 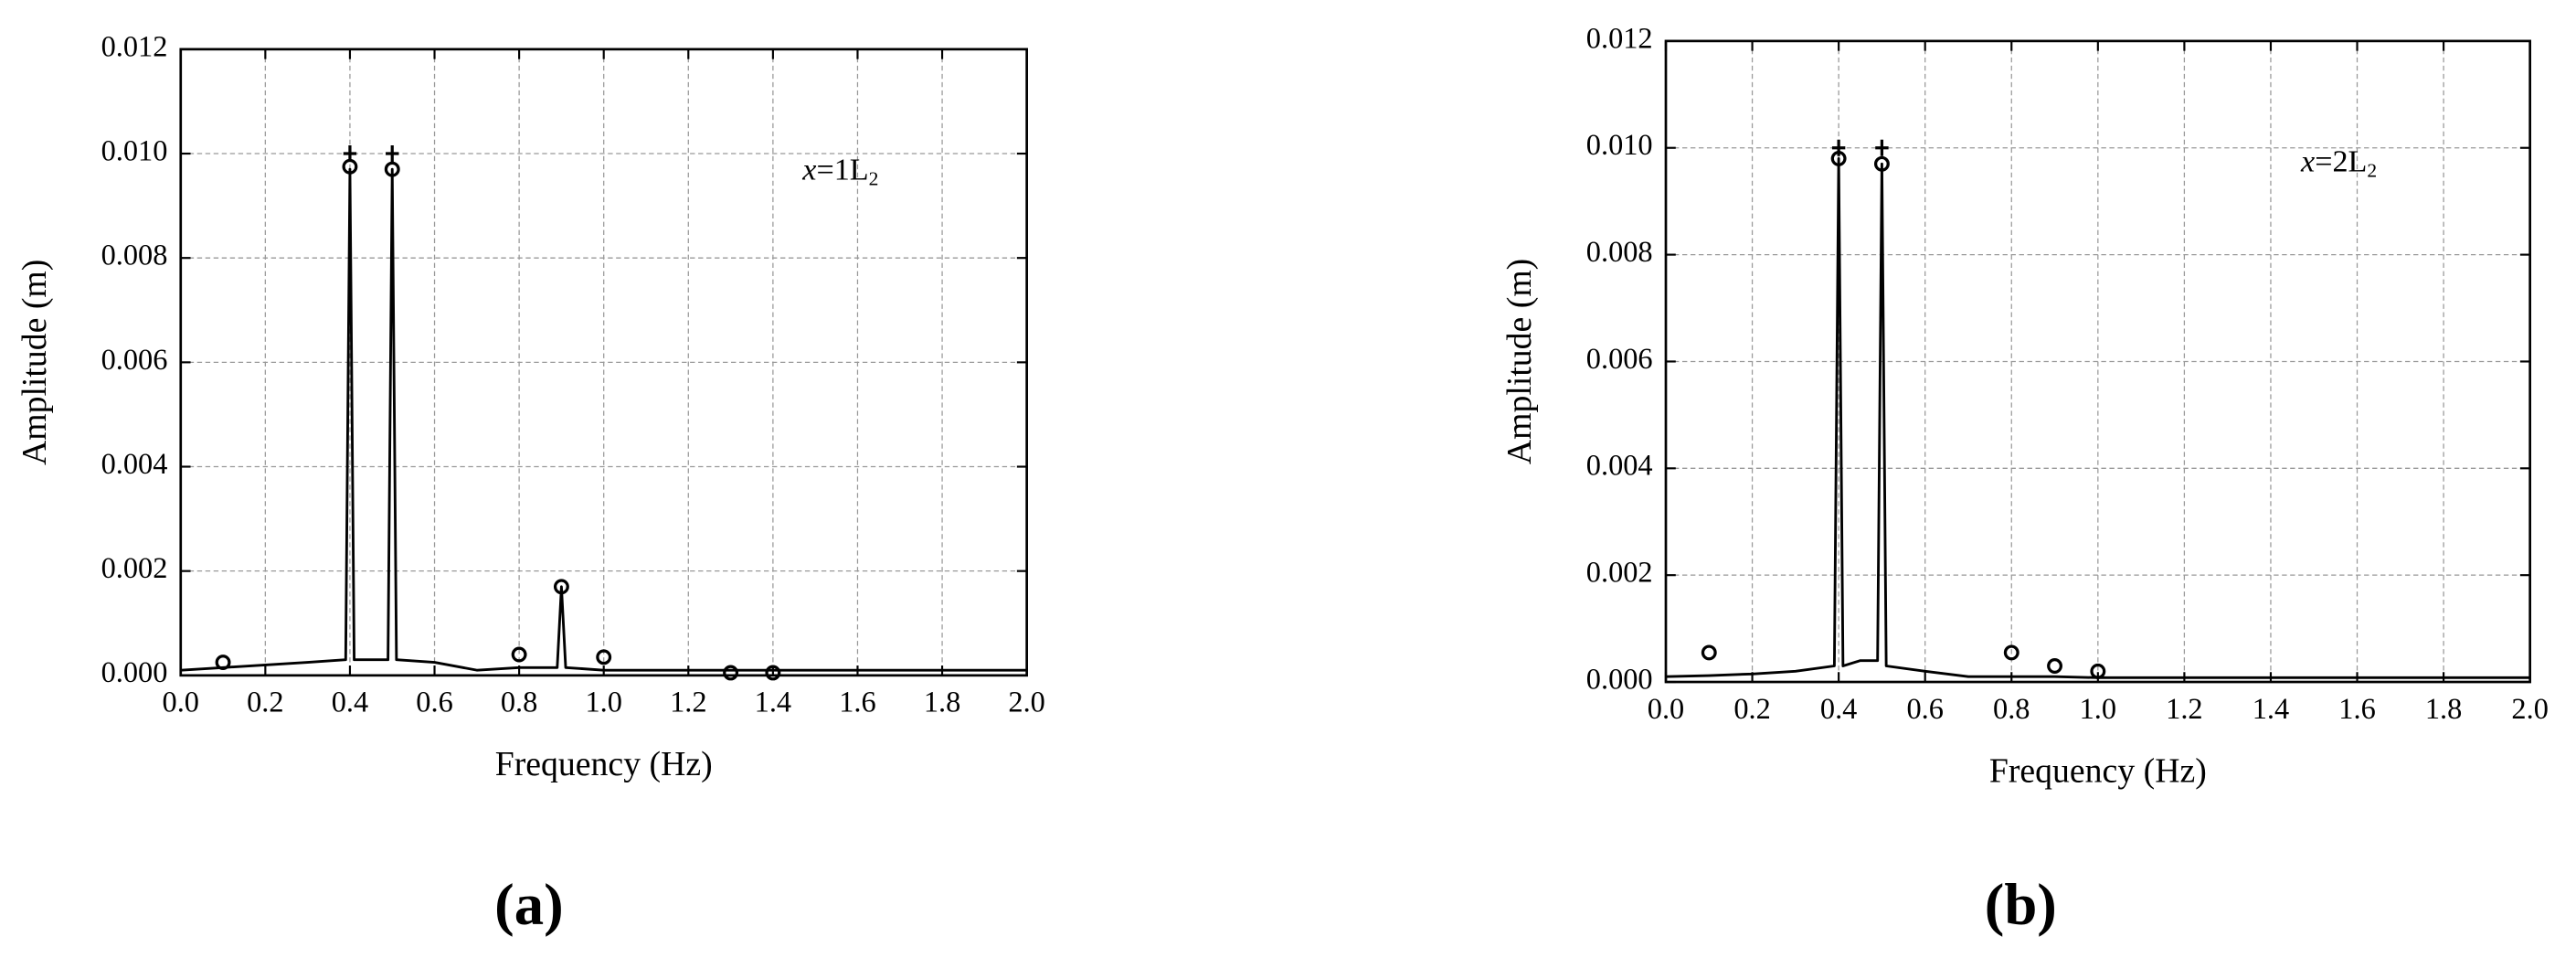 I want to click on annotation: x=2L2, so click(x=2338, y=163).